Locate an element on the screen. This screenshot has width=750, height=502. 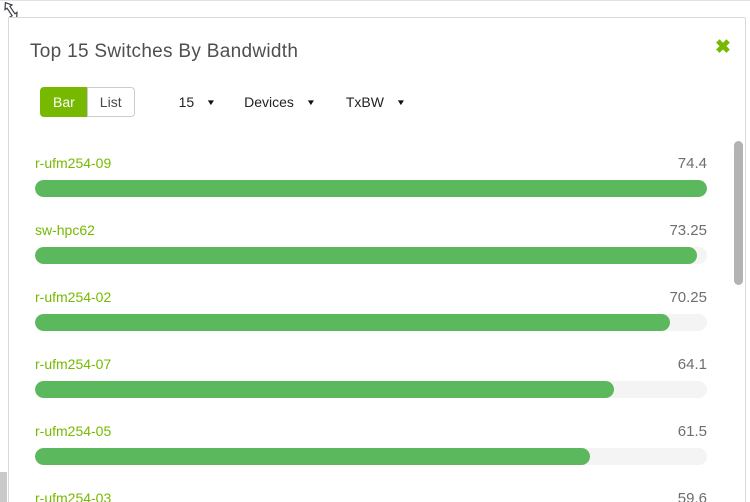
view-toggle-bar: Bar is located at coordinates (63, 102).